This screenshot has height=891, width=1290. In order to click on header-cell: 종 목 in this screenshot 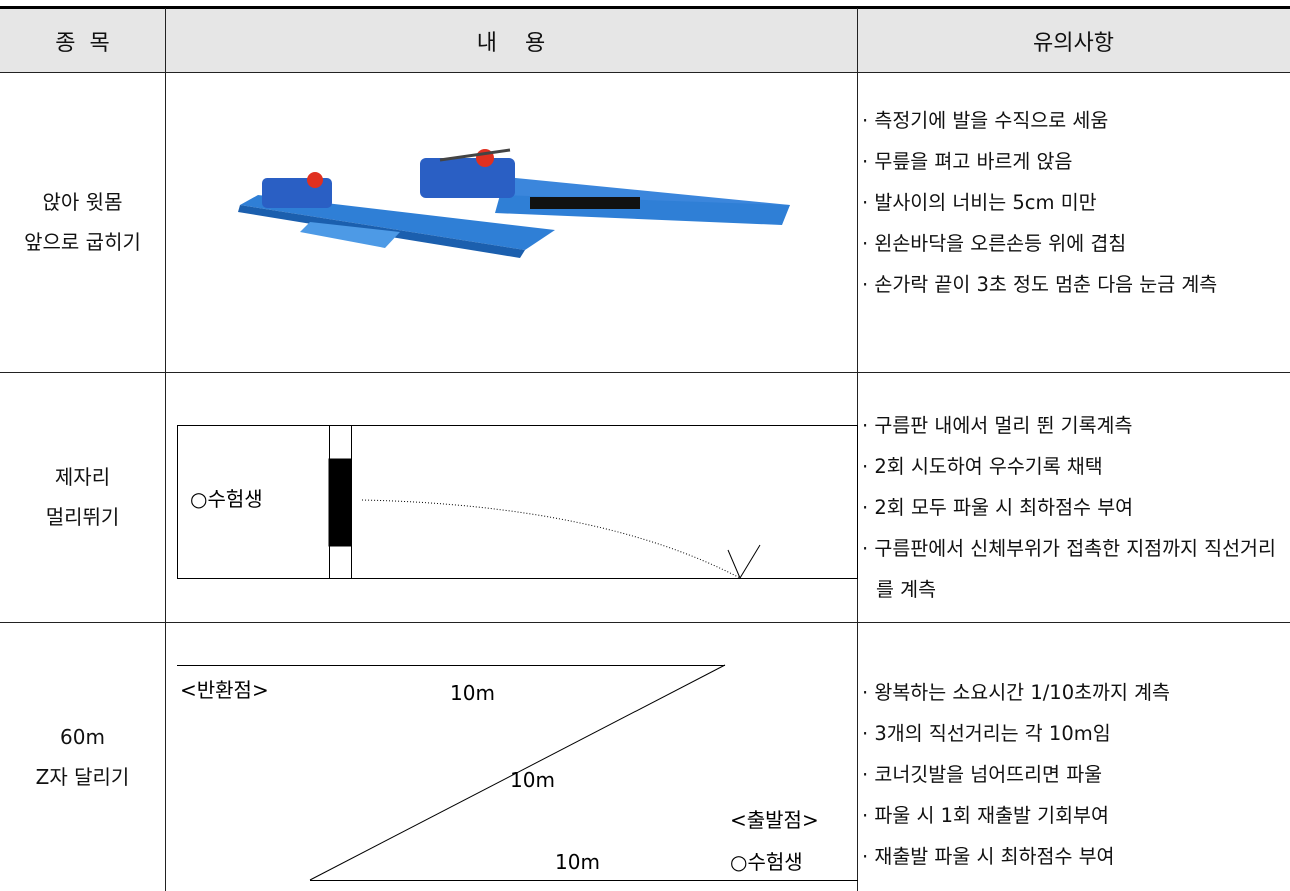, I will do `click(82, 40)`.